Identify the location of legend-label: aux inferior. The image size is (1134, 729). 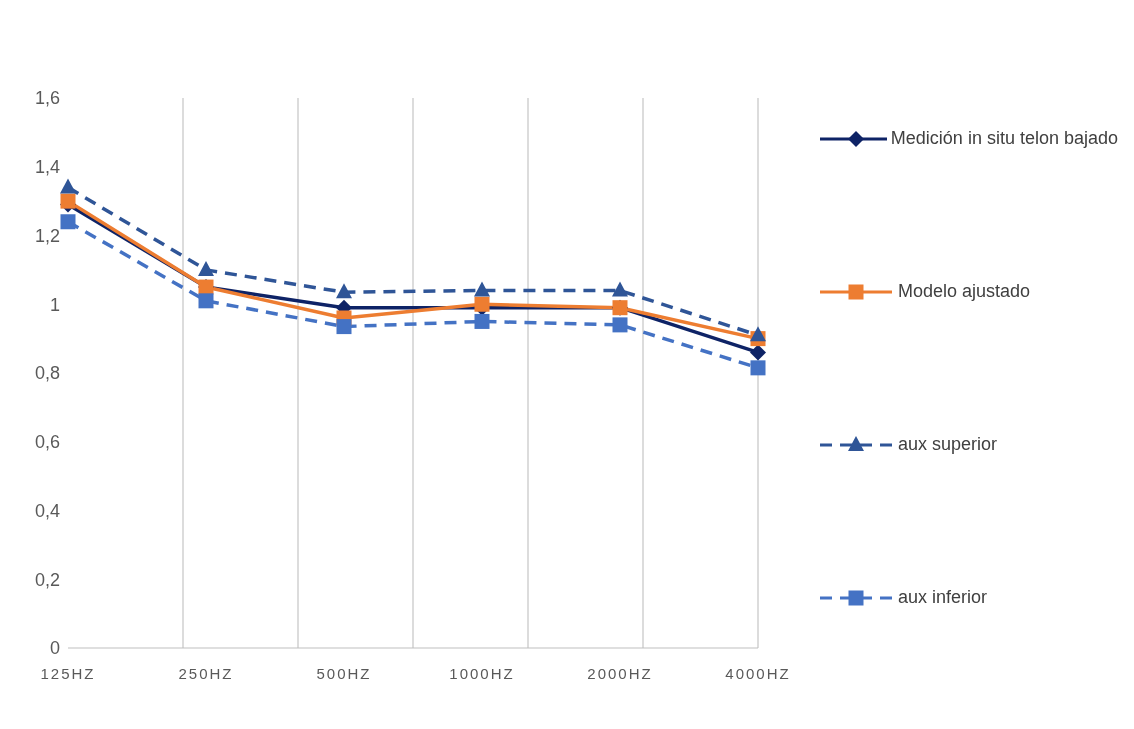
(943, 597).